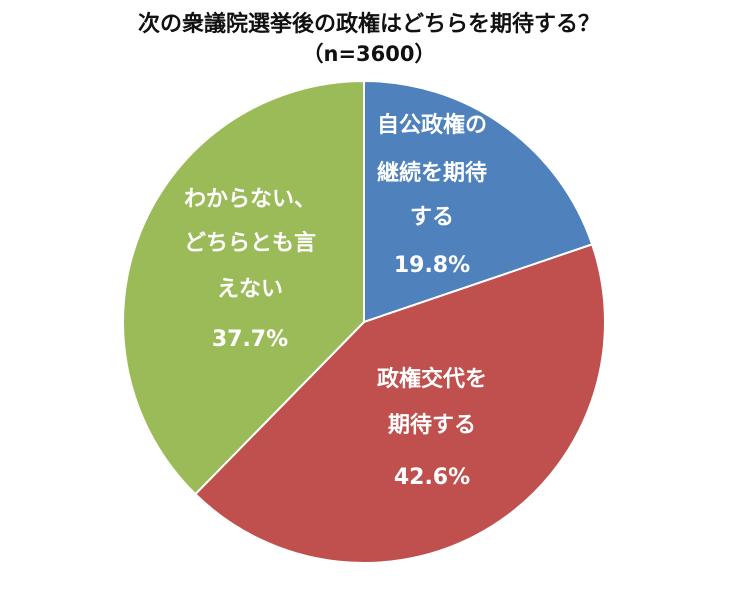  What do you see at coordinates (432, 425) in the screenshot?
I see `slice-2-label-line-2: 期待する` at bounding box center [432, 425].